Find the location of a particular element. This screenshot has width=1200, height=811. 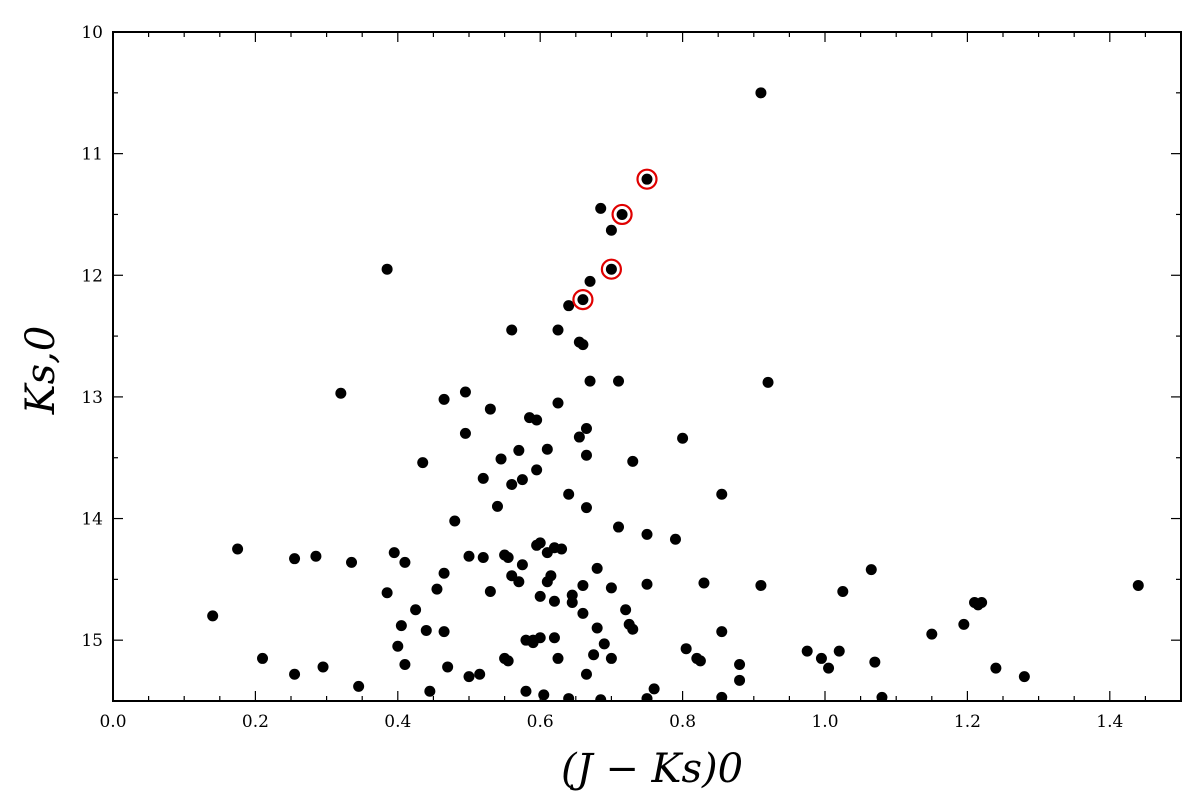

x-tick-label: 1.2 is located at coordinates (967, 722).